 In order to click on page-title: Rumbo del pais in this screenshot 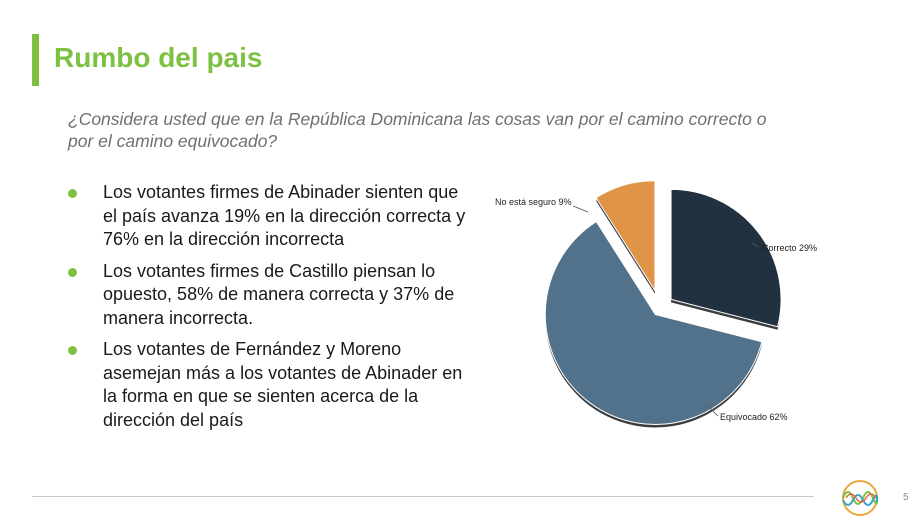, I will do `click(158, 57)`.